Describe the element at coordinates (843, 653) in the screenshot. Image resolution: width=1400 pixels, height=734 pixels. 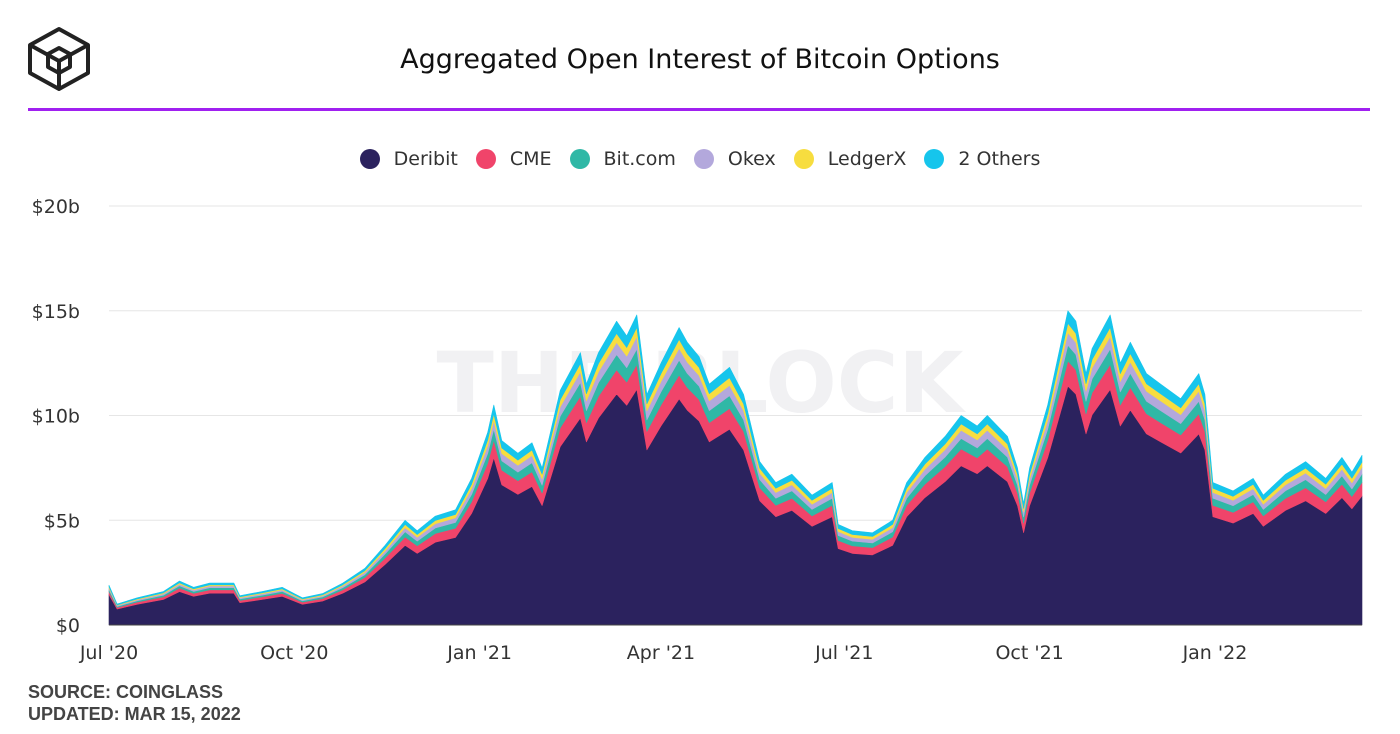
I see `x-tick-label: Jul '21` at that location.